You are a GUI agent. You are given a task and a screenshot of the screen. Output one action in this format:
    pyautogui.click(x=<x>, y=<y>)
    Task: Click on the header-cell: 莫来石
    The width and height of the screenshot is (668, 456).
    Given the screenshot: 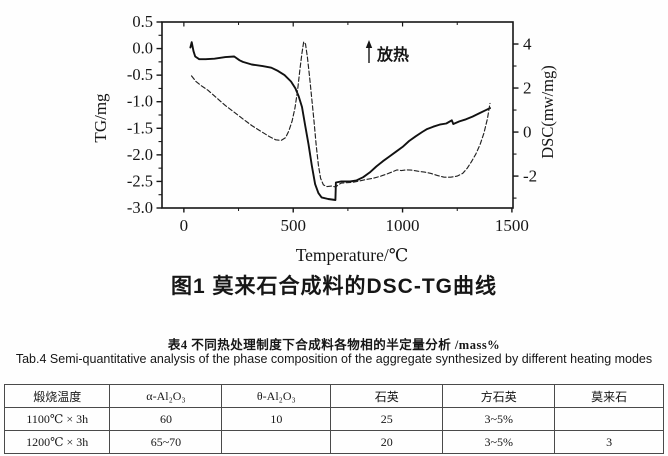 What is the action you would take?
    pyautogui.click(x=609, y=396)
    